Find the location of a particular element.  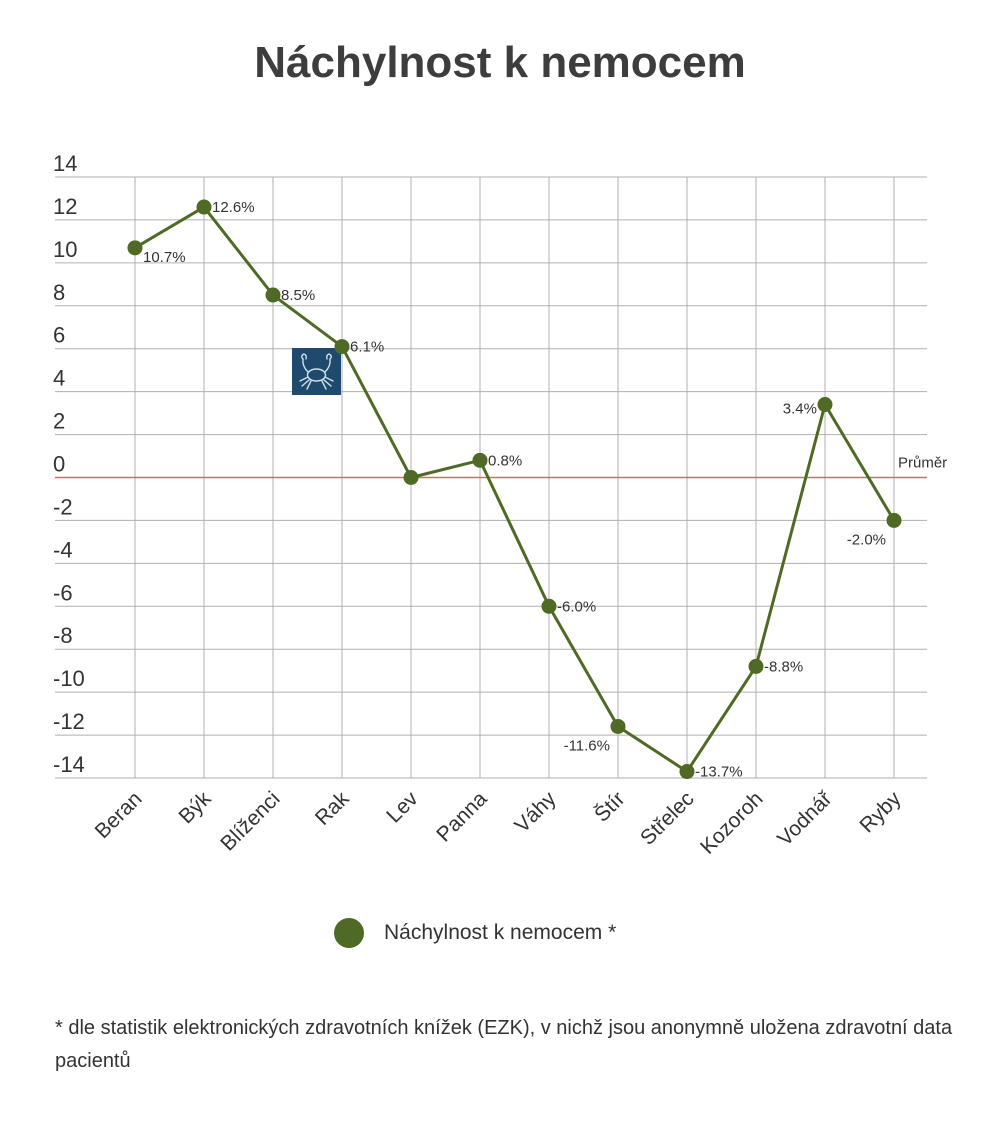

y-tick-label: -2 is located at coordinates (63, 506).